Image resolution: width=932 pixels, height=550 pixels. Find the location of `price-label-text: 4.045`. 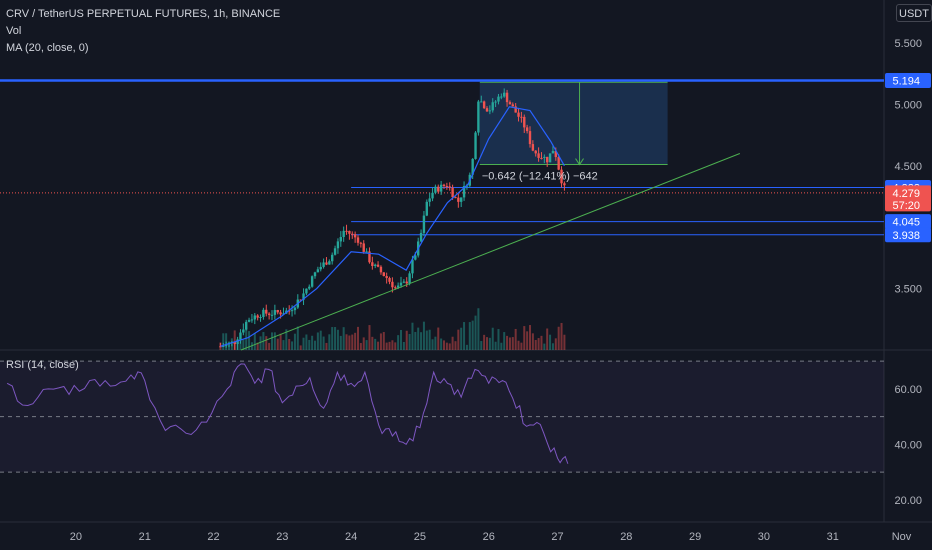

price-label-text: 4.045 is located at coordinates (906, 223).